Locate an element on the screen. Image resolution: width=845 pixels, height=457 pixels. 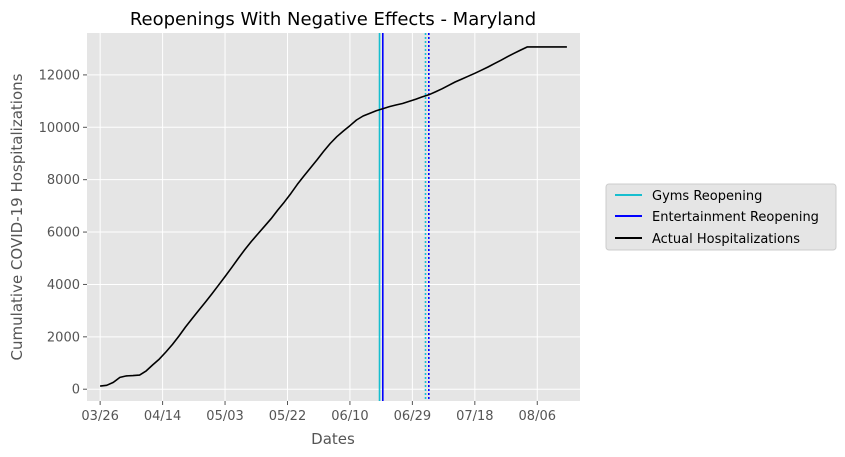
x-axis-title: Dates is located at coordinates (333, 439).